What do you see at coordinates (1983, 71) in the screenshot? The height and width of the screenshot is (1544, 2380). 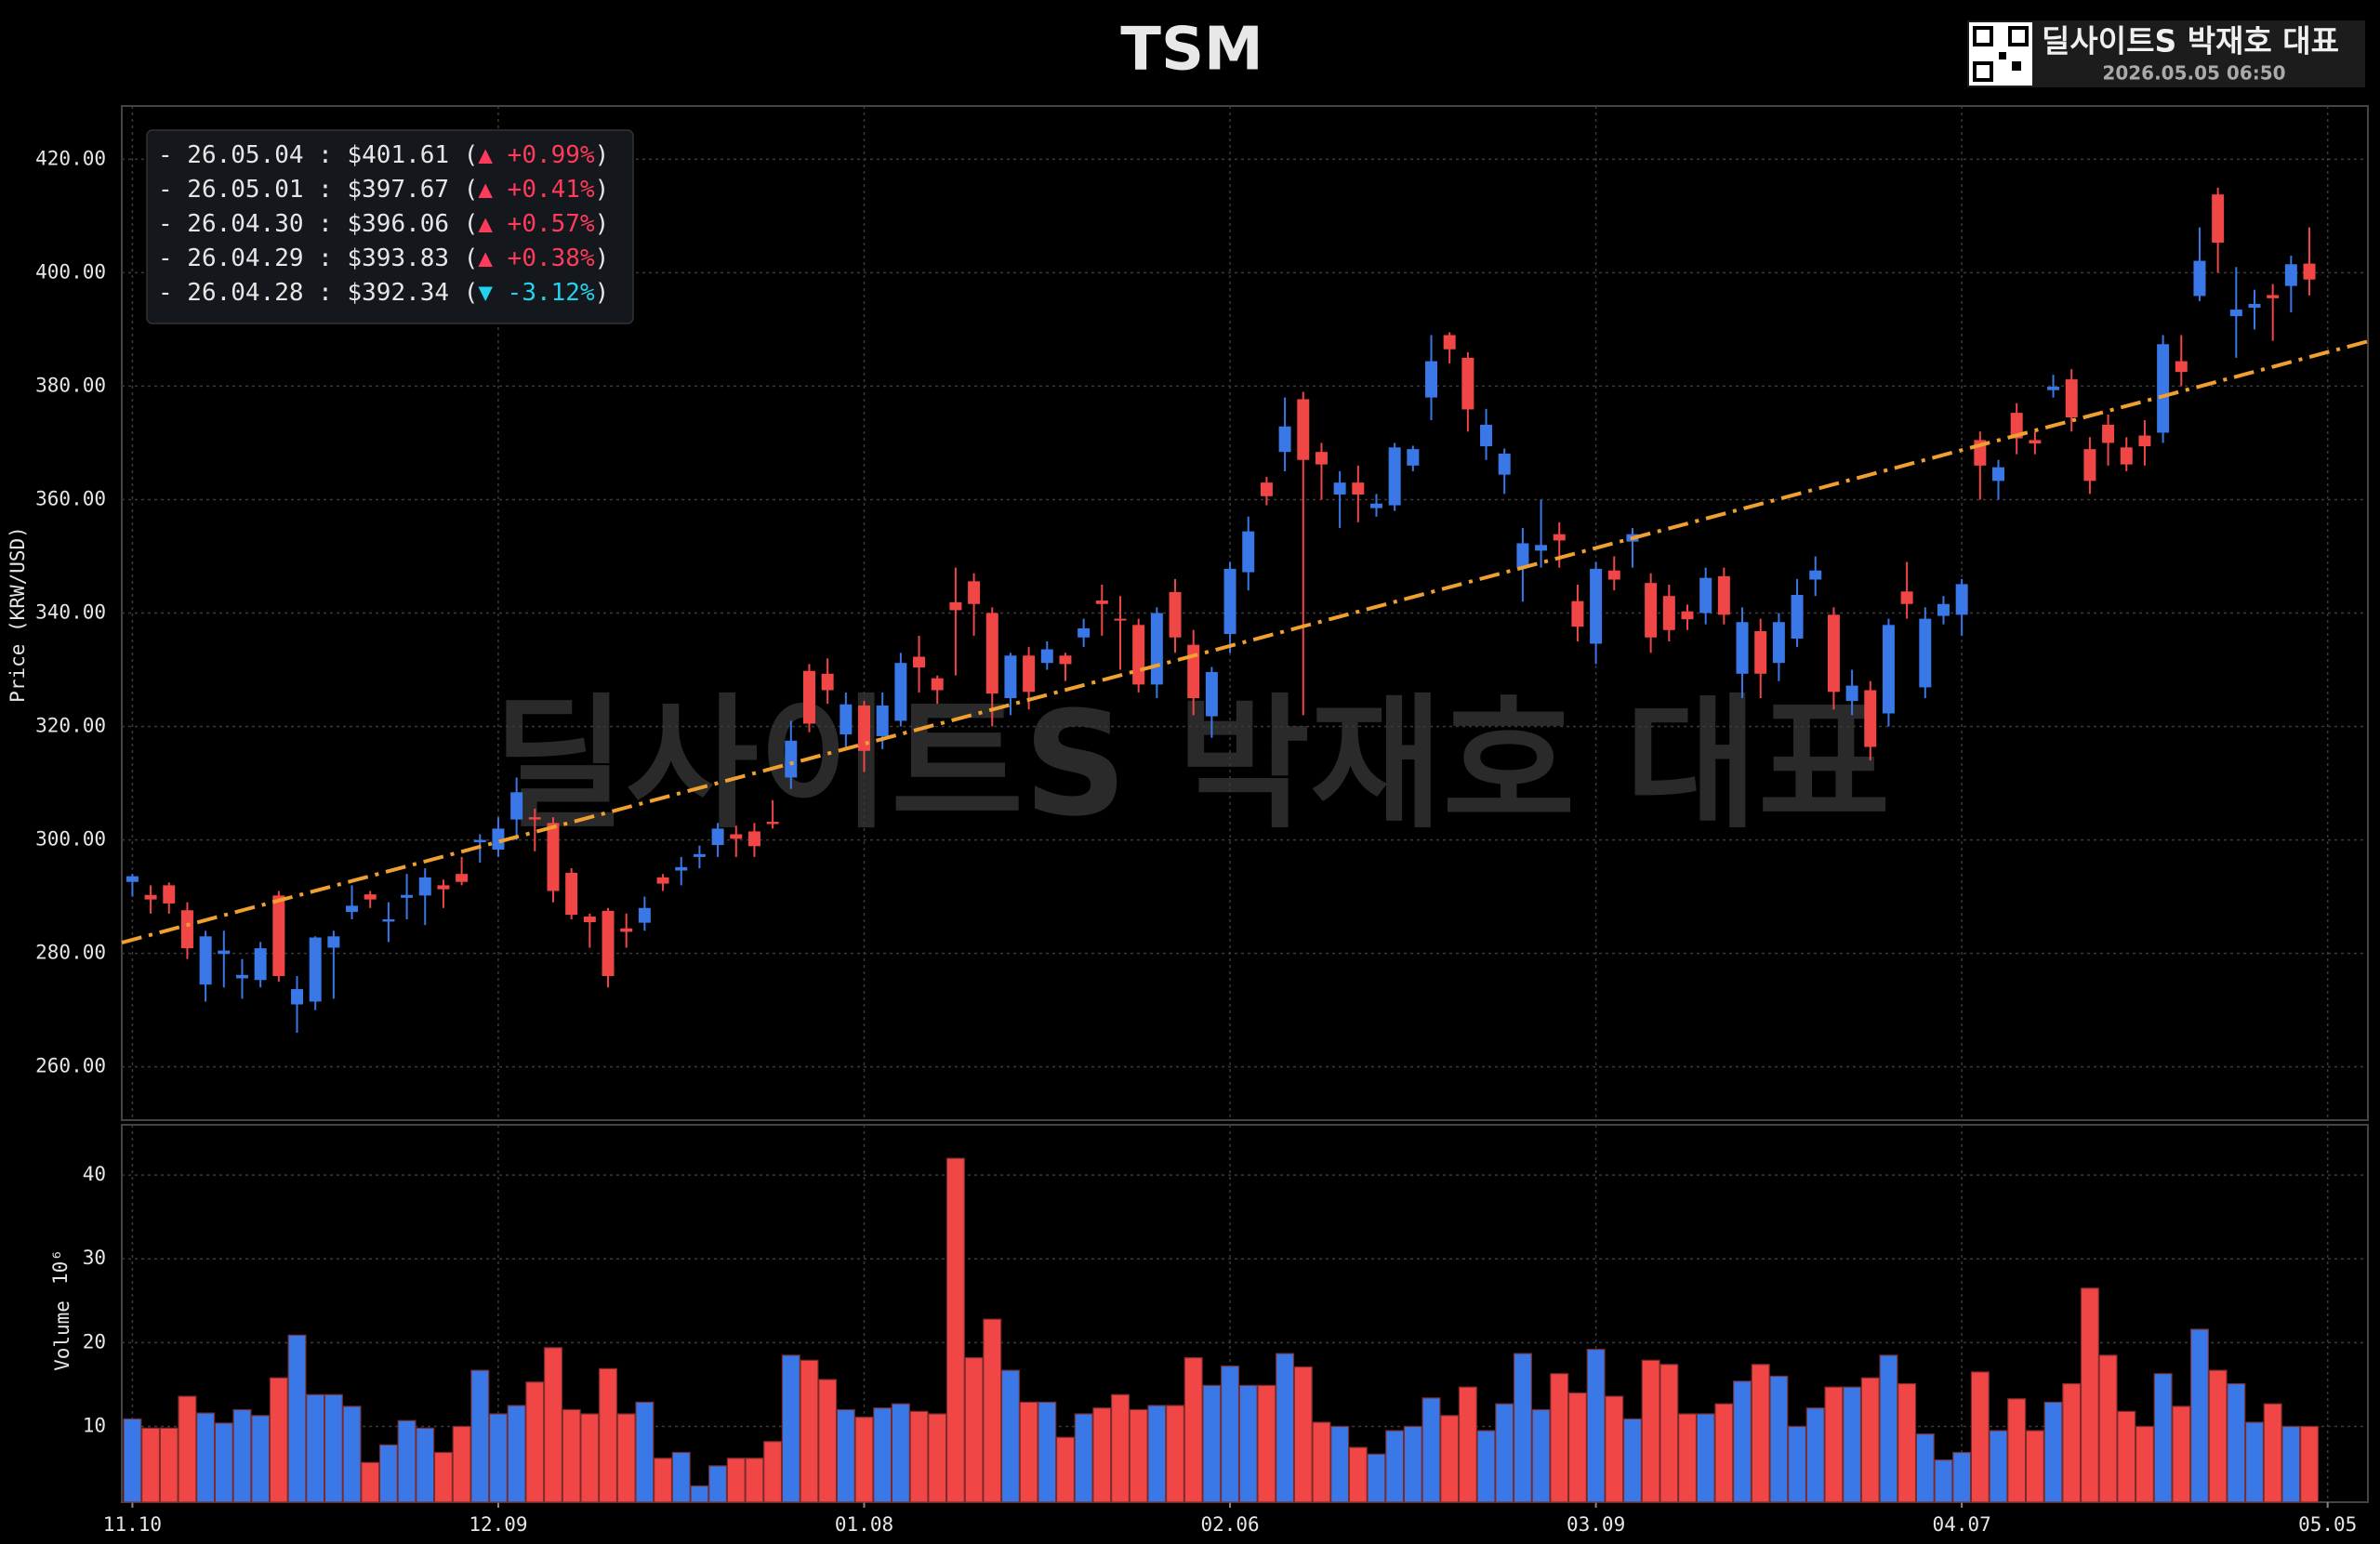 I see `qr-finder` at bounding box center [1983, 71].